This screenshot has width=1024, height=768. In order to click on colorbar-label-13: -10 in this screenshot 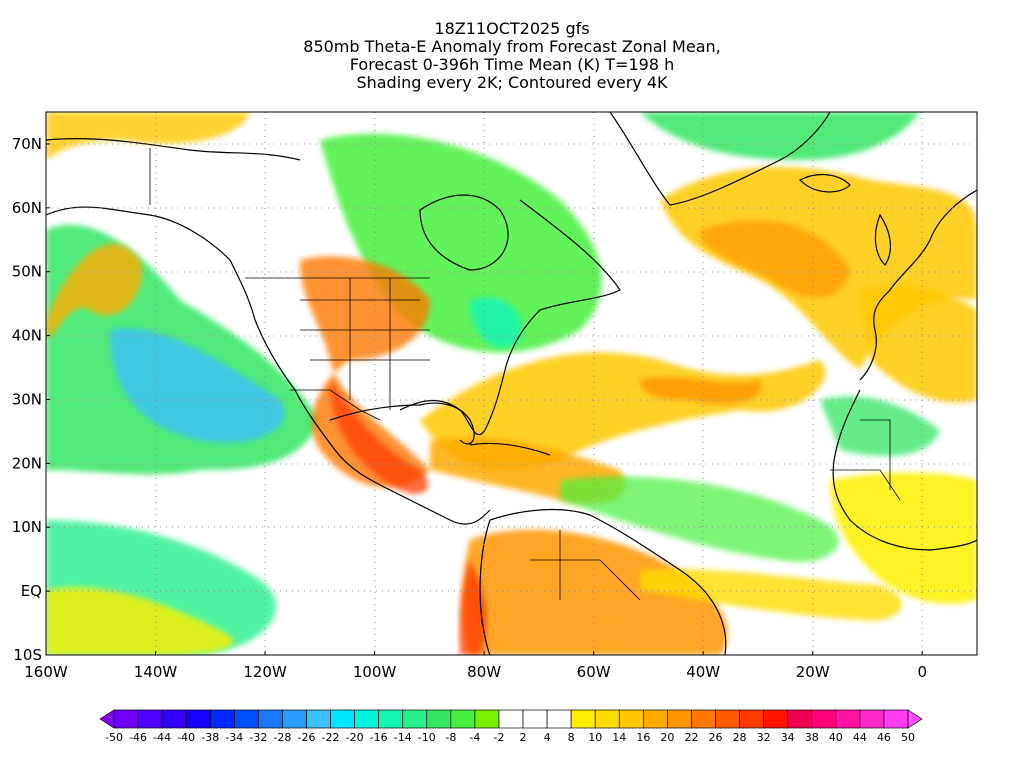, I will do `click(427, 737)`.